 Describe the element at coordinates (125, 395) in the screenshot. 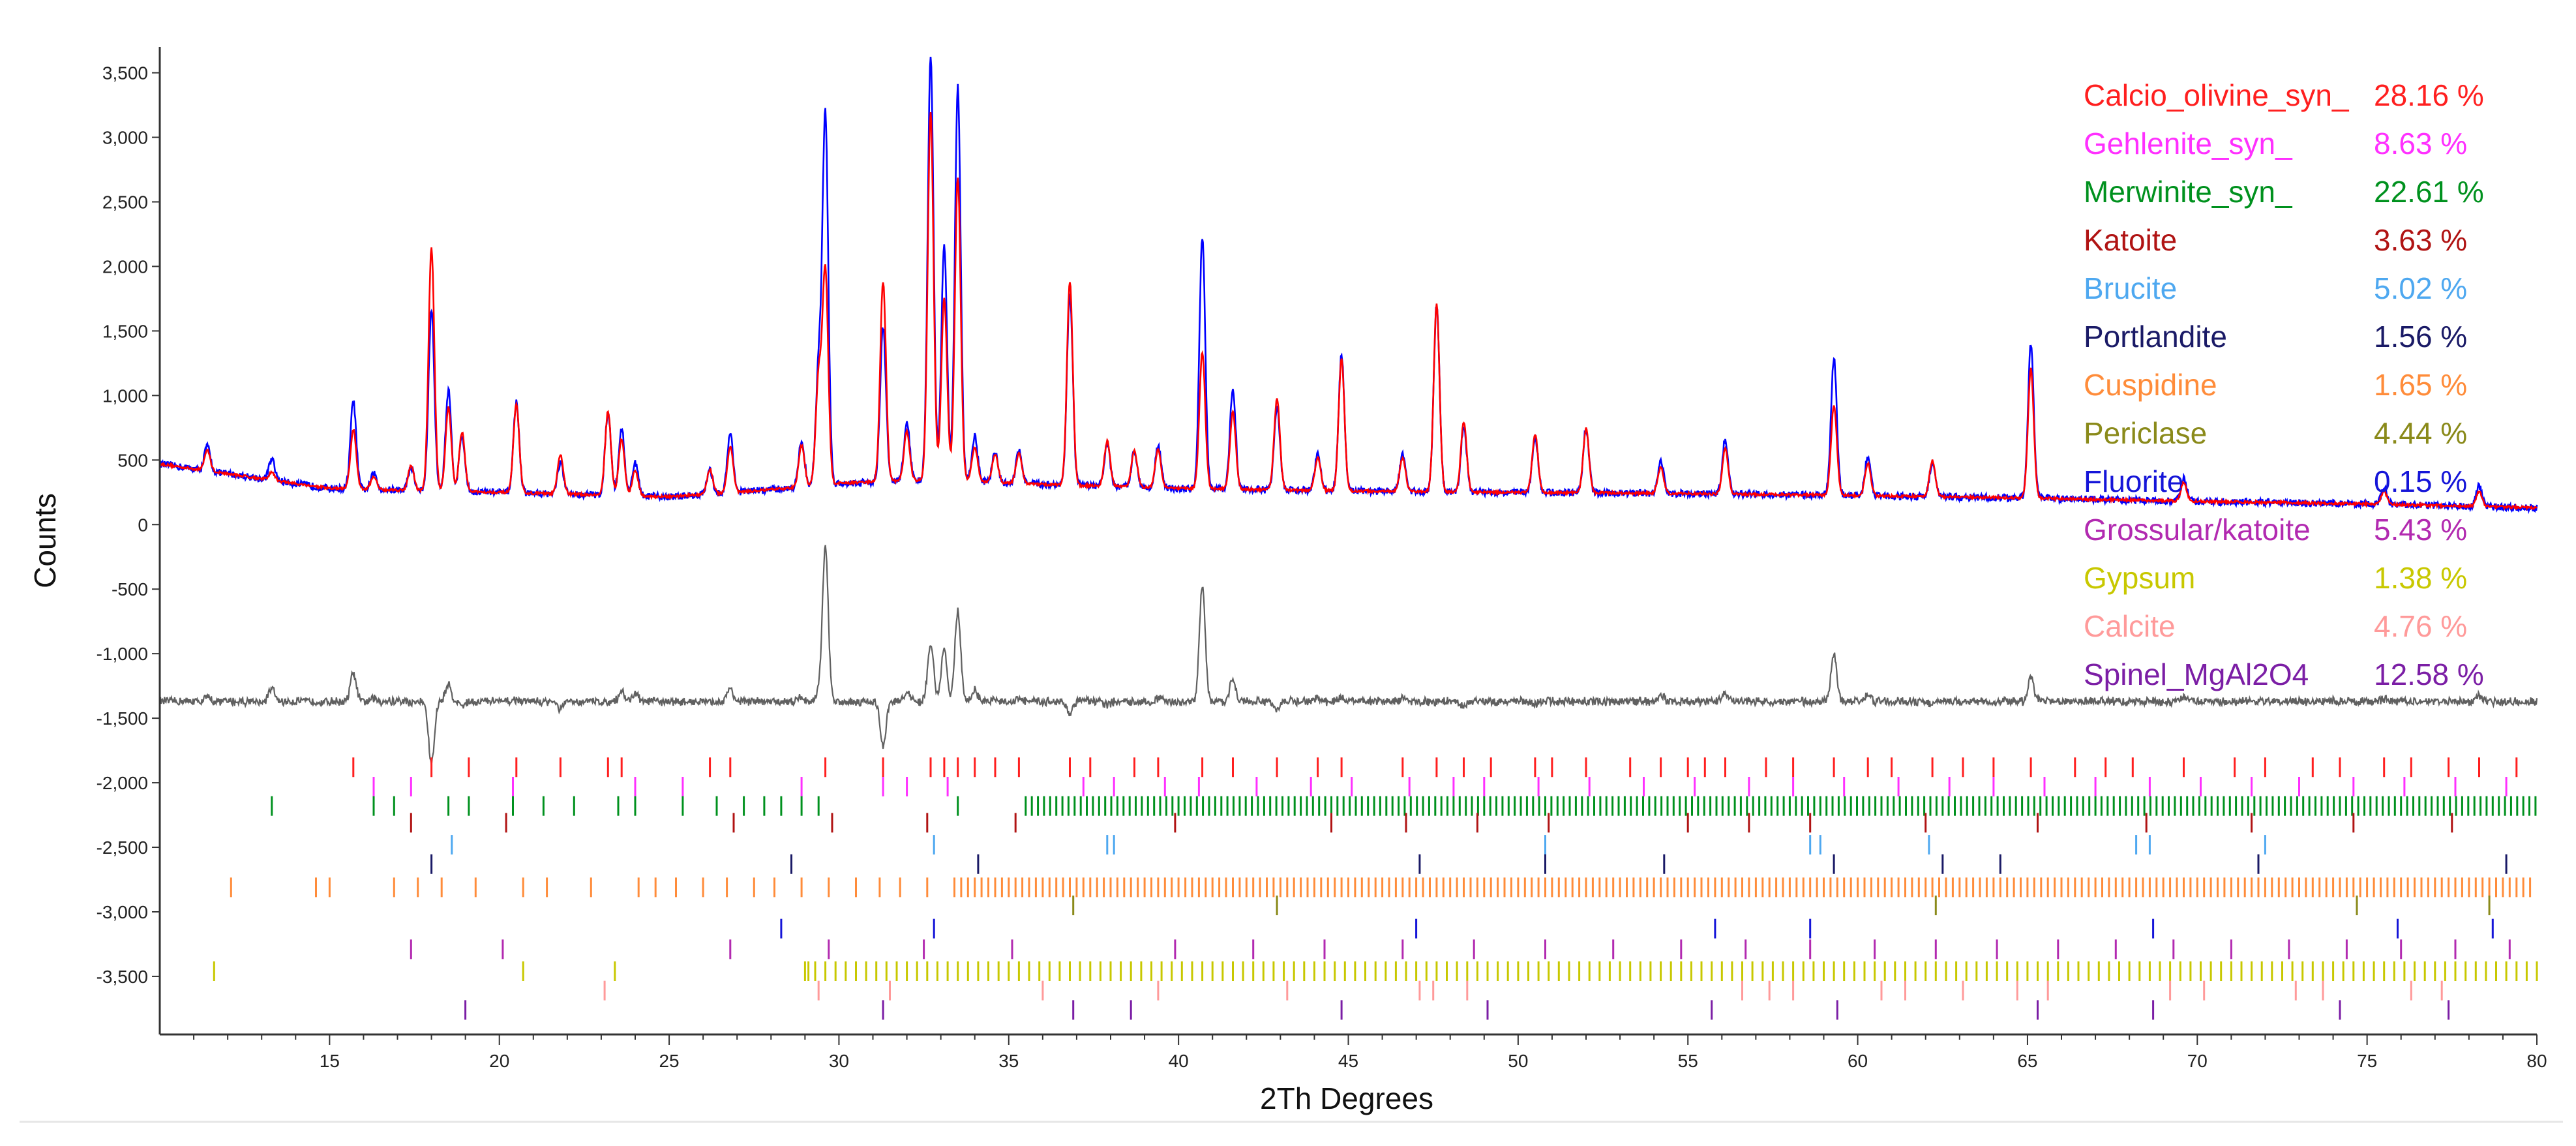

I see `y-tick-label: 1,000` at that location.